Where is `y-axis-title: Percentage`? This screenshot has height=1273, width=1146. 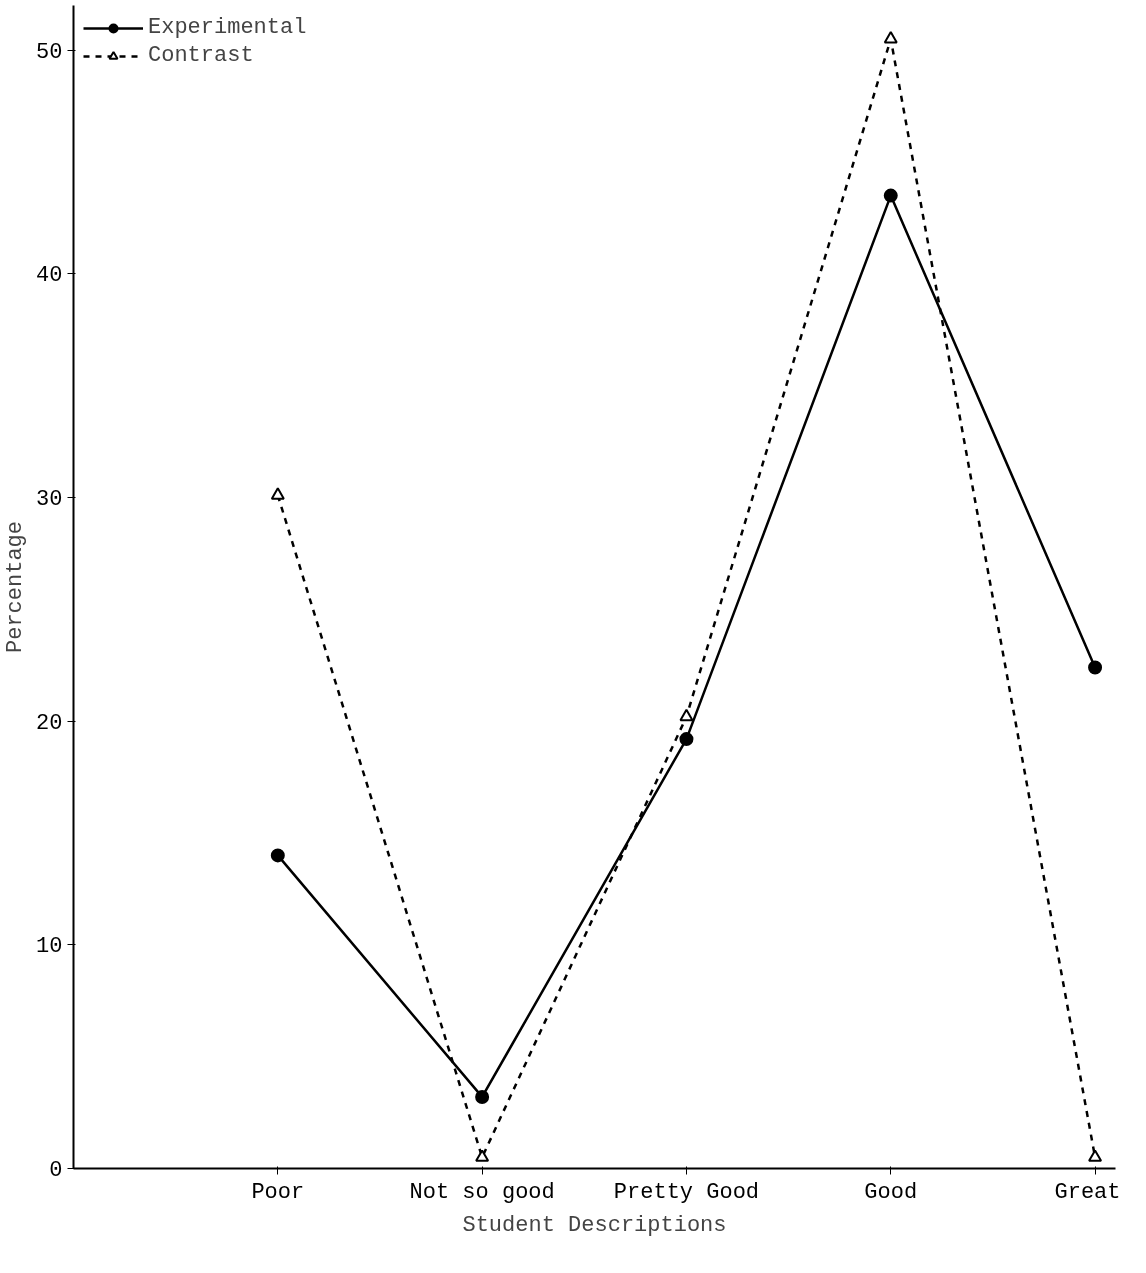 y-axis-title: Percentage is located at coordinates (16, 587).